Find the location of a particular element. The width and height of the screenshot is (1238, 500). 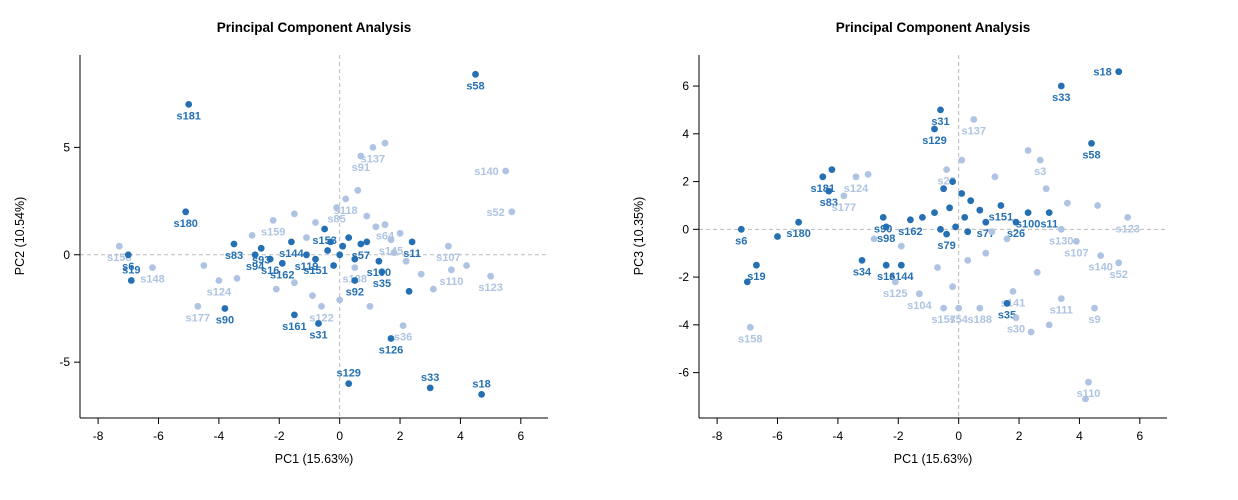

data-point-s151 is located at coordinates (315, 259).